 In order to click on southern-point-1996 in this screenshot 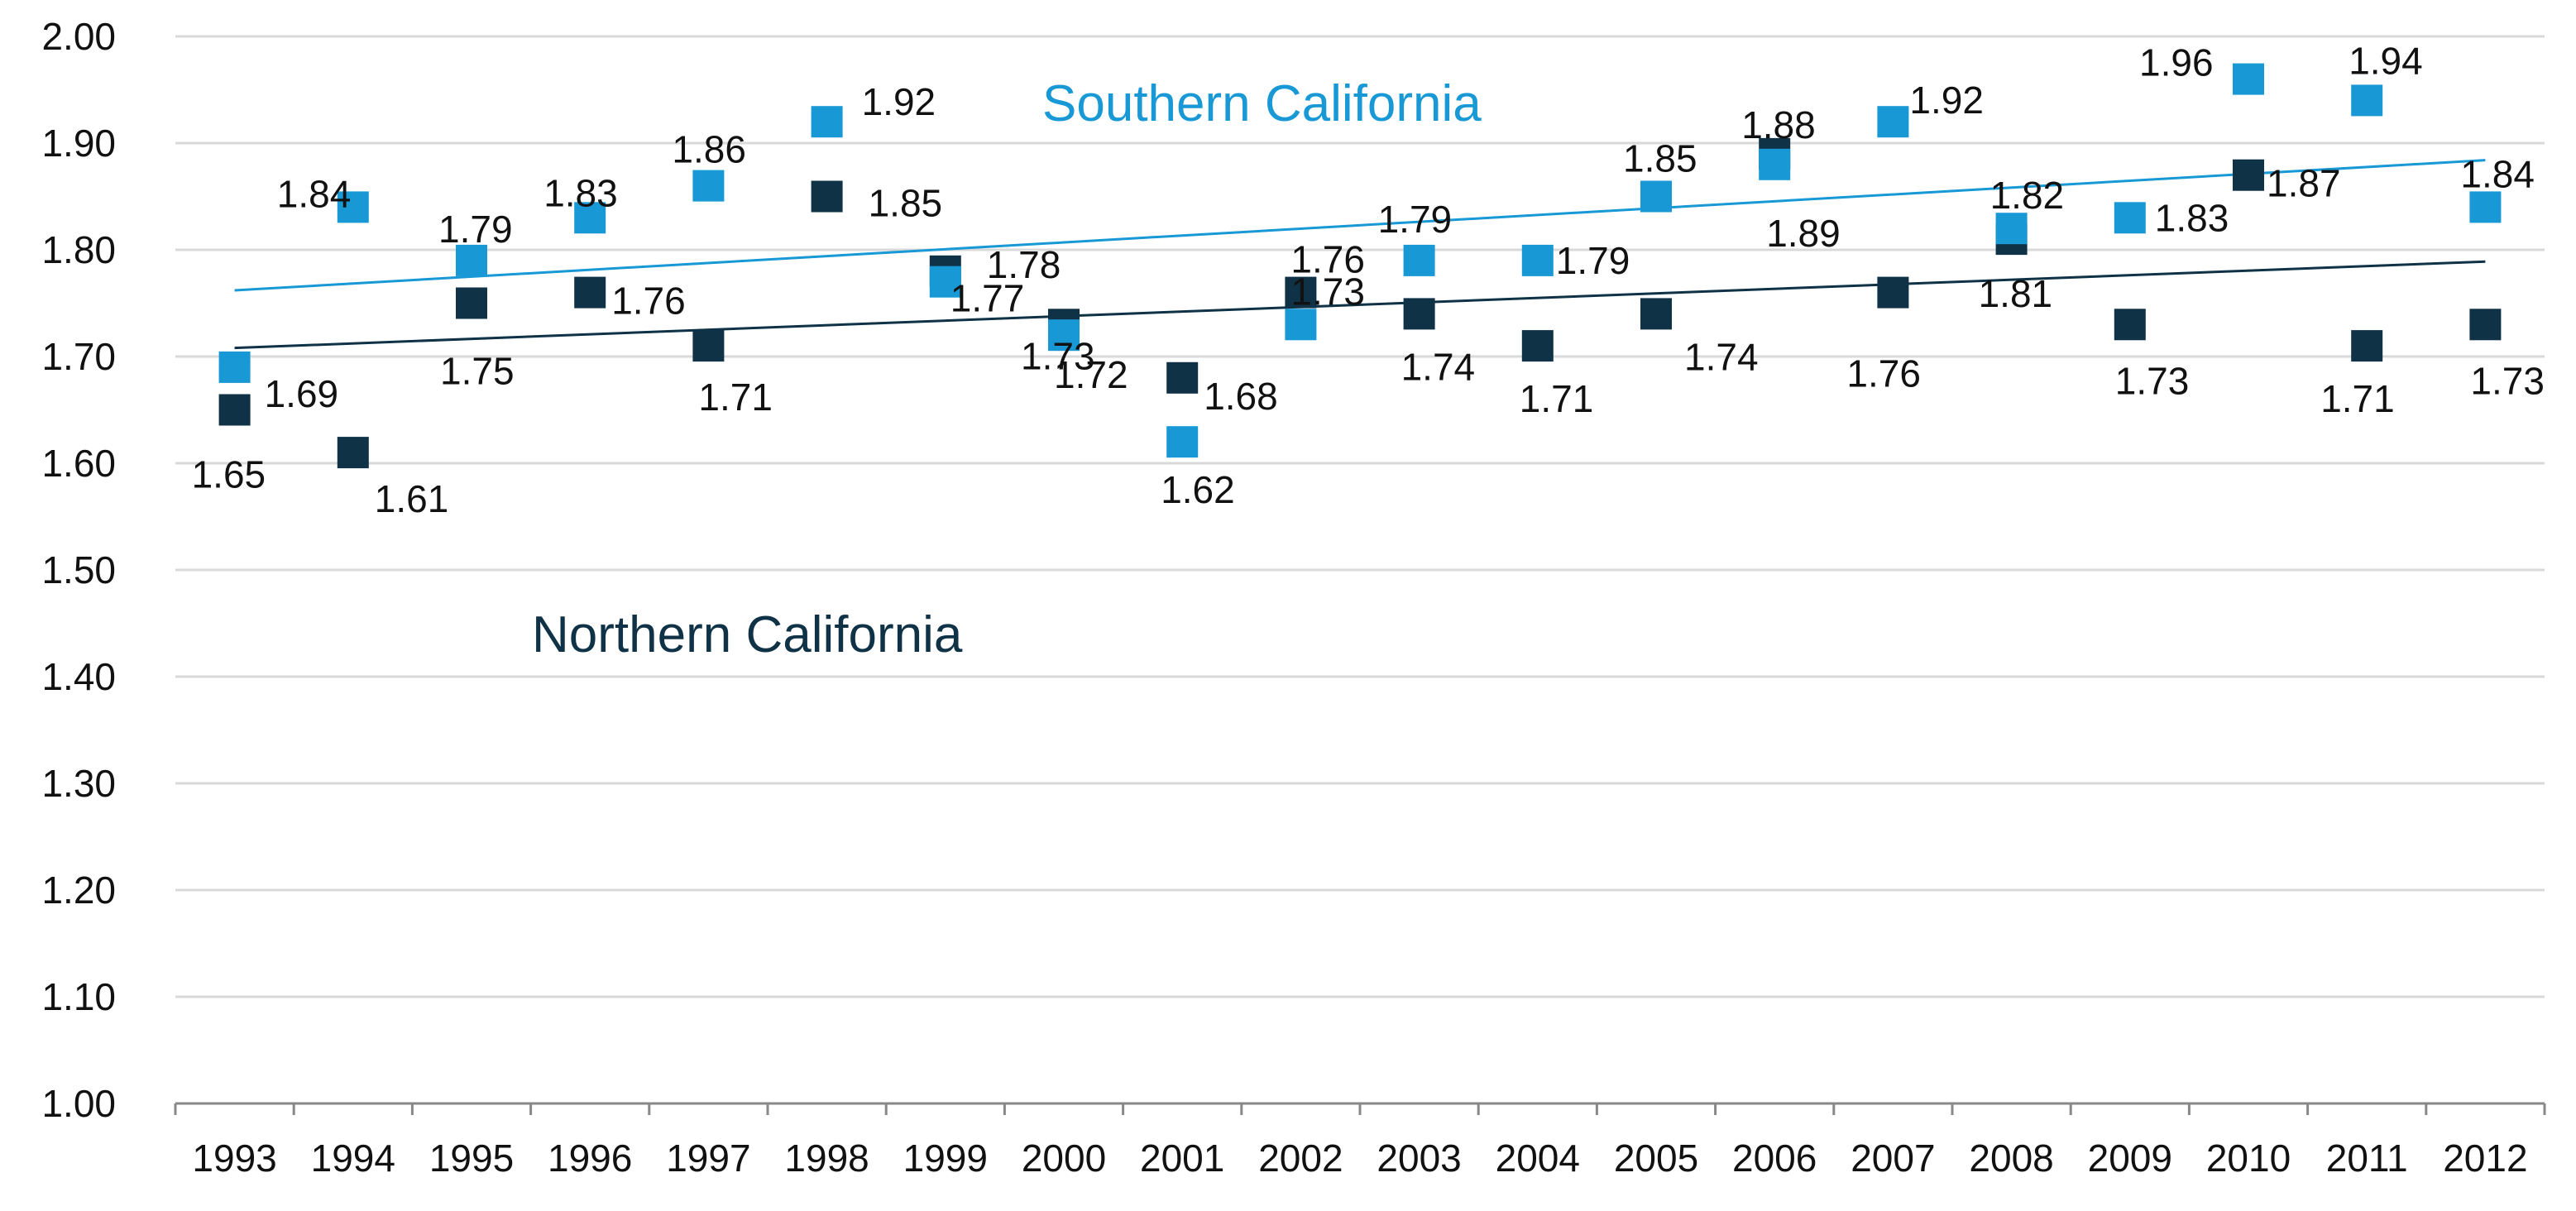, I will do `click(590, 218)`.